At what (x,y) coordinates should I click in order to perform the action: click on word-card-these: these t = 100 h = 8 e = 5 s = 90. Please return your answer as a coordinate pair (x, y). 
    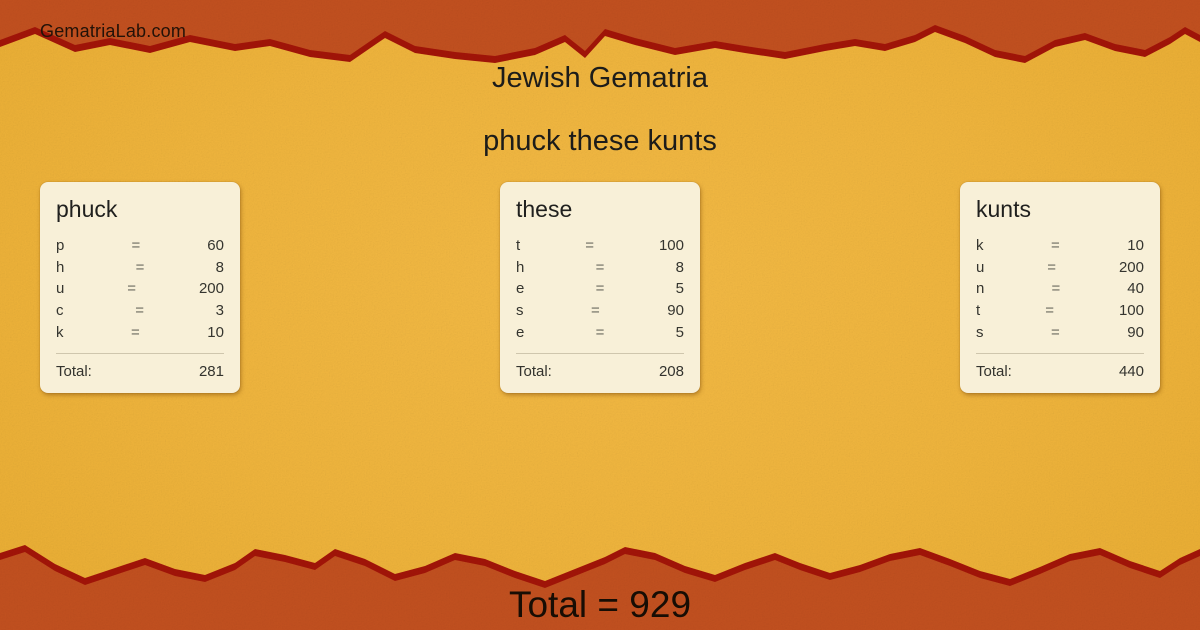
    Looking at the image, I should click on (600, 287).